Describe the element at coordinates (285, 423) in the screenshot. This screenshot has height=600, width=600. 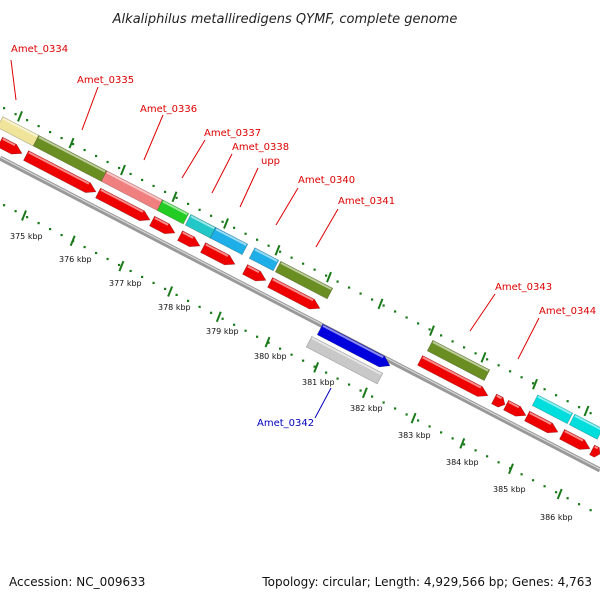
I see `gene-label-Amet_0342: Amet_0342` at that location.